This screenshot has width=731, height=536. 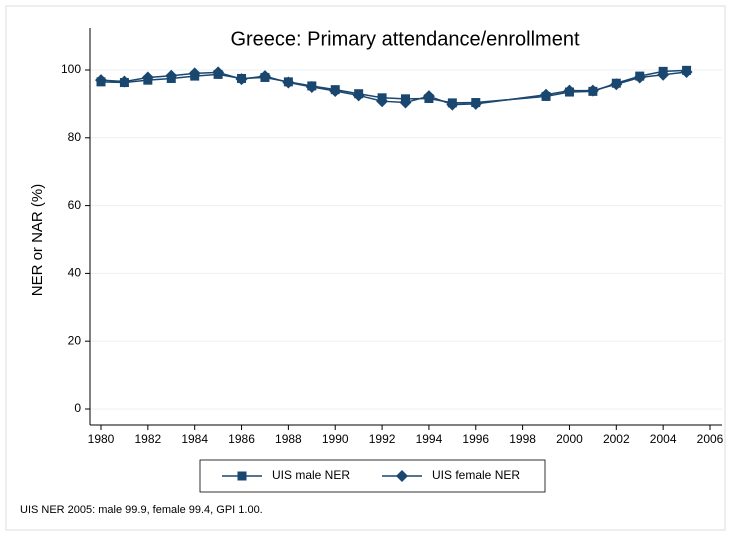 What do you see at coordinates (429, 439) in the screenshot?
I see `x-tick-label: 1994` at bounding box center [429, 439].